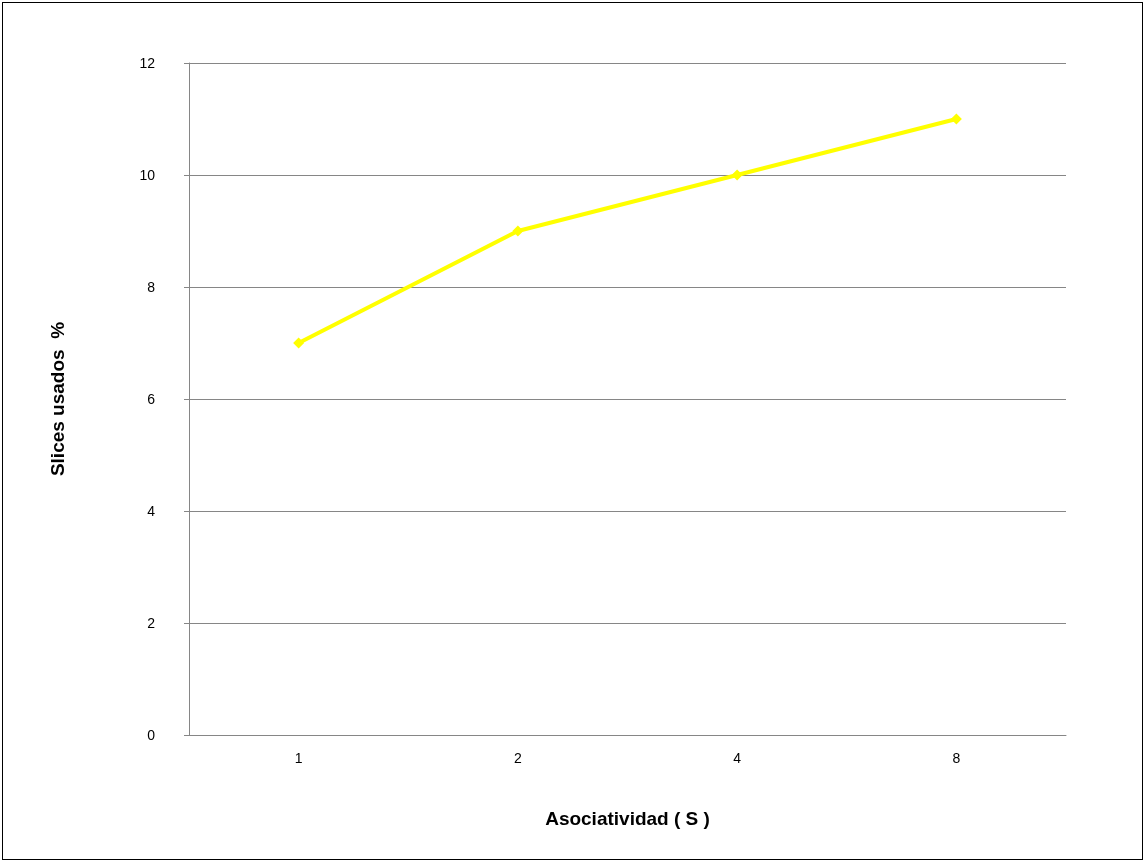  What do you see at coordinates (298, 758) in the screenshot?
I see `x-tick-label: 1` at bounding box center [298, 758].